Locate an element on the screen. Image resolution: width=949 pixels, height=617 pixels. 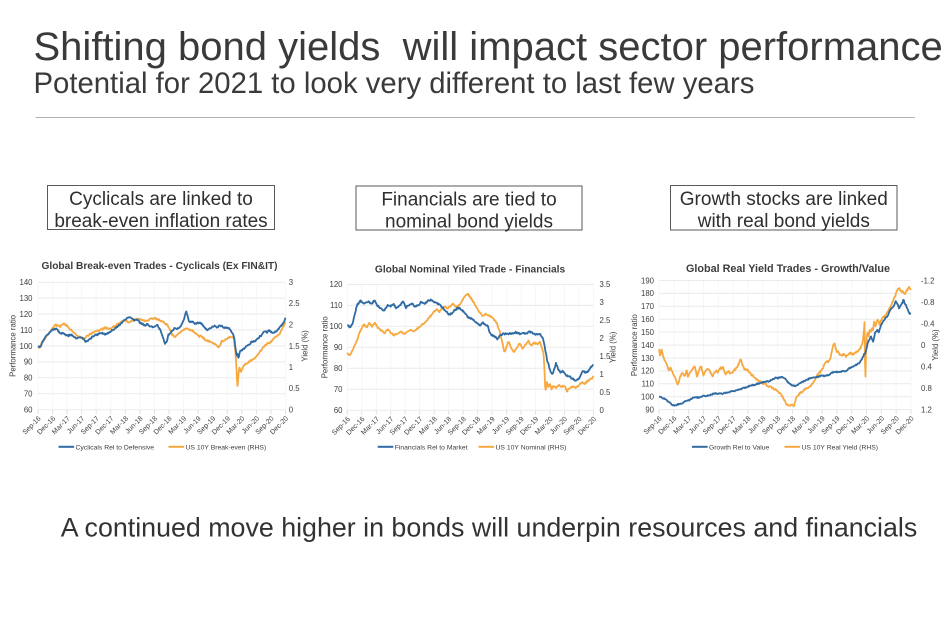
svg-text: 3.5 is located at coordinates (606, 284).